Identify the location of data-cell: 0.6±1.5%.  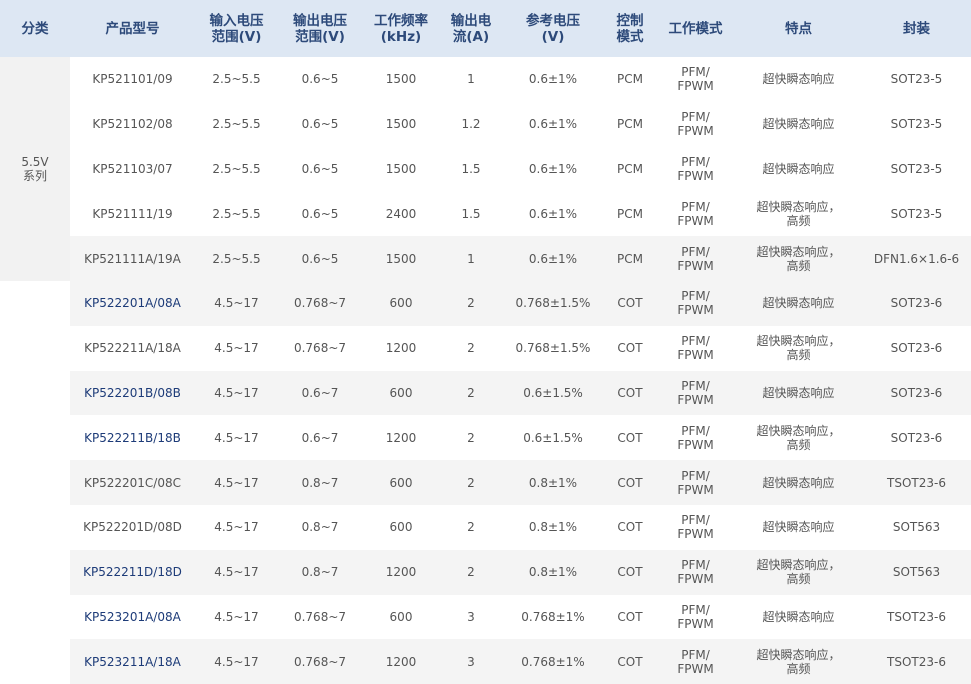
(553, 393).